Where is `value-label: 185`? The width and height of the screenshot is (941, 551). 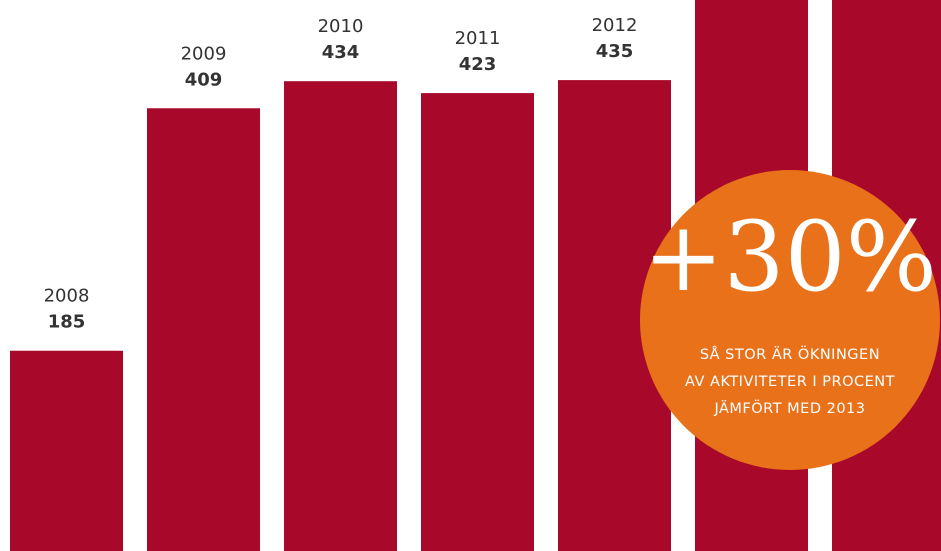 value-label: 185 is located at coordinates (67, 322).